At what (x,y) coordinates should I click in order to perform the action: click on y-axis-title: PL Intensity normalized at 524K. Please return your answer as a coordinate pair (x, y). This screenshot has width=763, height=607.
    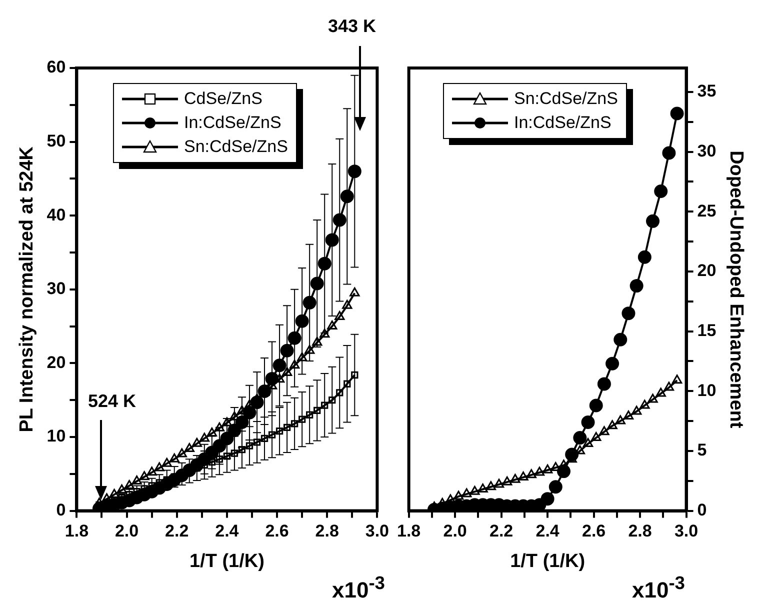
    Looking at the image, I should click on (27, 289).